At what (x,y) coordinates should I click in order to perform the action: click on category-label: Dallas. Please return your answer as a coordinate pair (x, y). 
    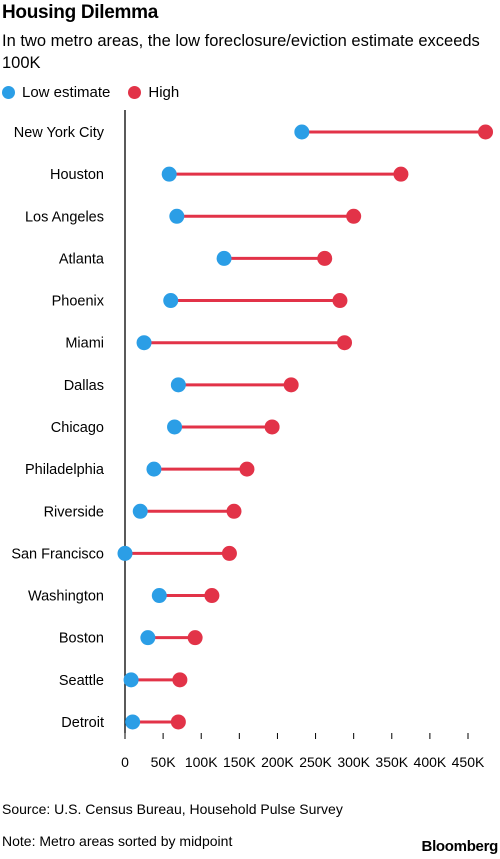
    Looking at the image, I should click on (84, 386).